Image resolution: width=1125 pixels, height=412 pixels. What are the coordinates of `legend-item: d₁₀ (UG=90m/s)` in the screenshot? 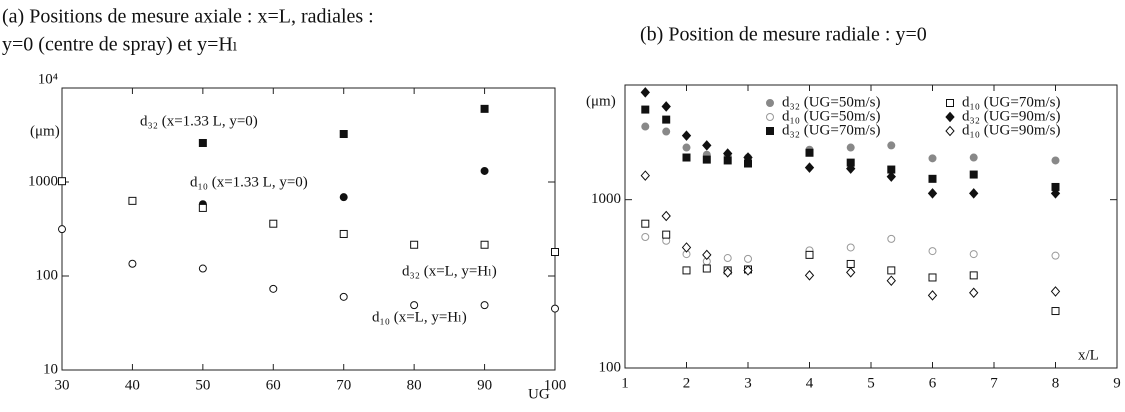 It's located at (1003, 130).